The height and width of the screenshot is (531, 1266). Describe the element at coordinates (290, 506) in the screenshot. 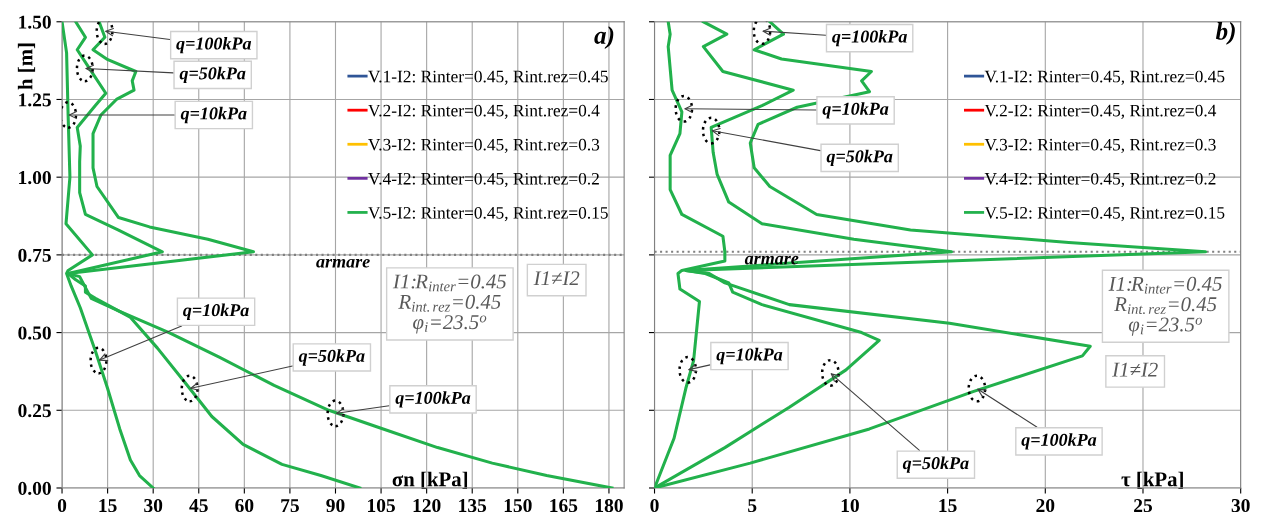

I see `x-tick-label: 75` at that location.